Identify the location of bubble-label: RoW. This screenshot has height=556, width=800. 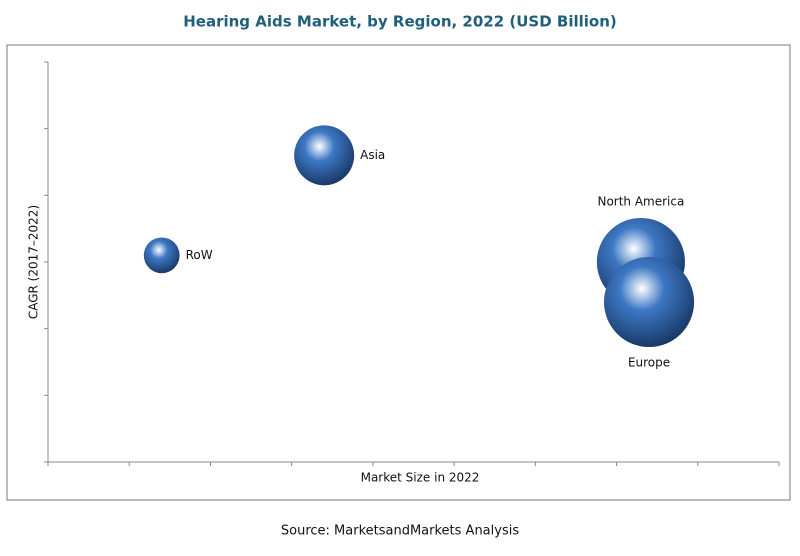
(199, 255).